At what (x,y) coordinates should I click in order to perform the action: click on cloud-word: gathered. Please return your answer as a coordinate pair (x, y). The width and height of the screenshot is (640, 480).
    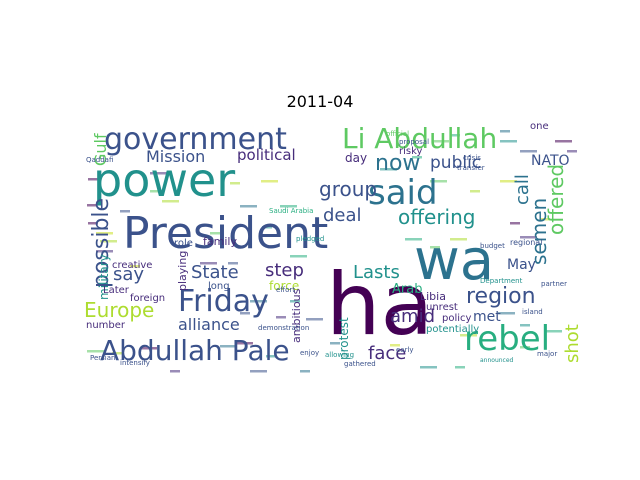
    Looking at the image, I should click on (360, 364).